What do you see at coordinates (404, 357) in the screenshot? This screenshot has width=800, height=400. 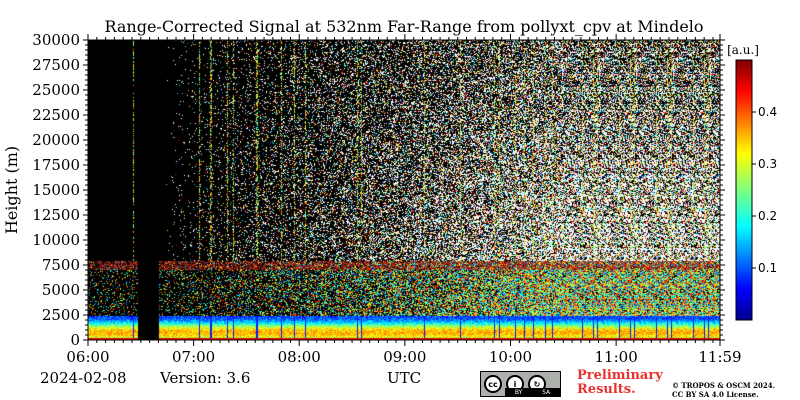 I see `x-tick-label: 09:00` at bounding box center [404, 357].